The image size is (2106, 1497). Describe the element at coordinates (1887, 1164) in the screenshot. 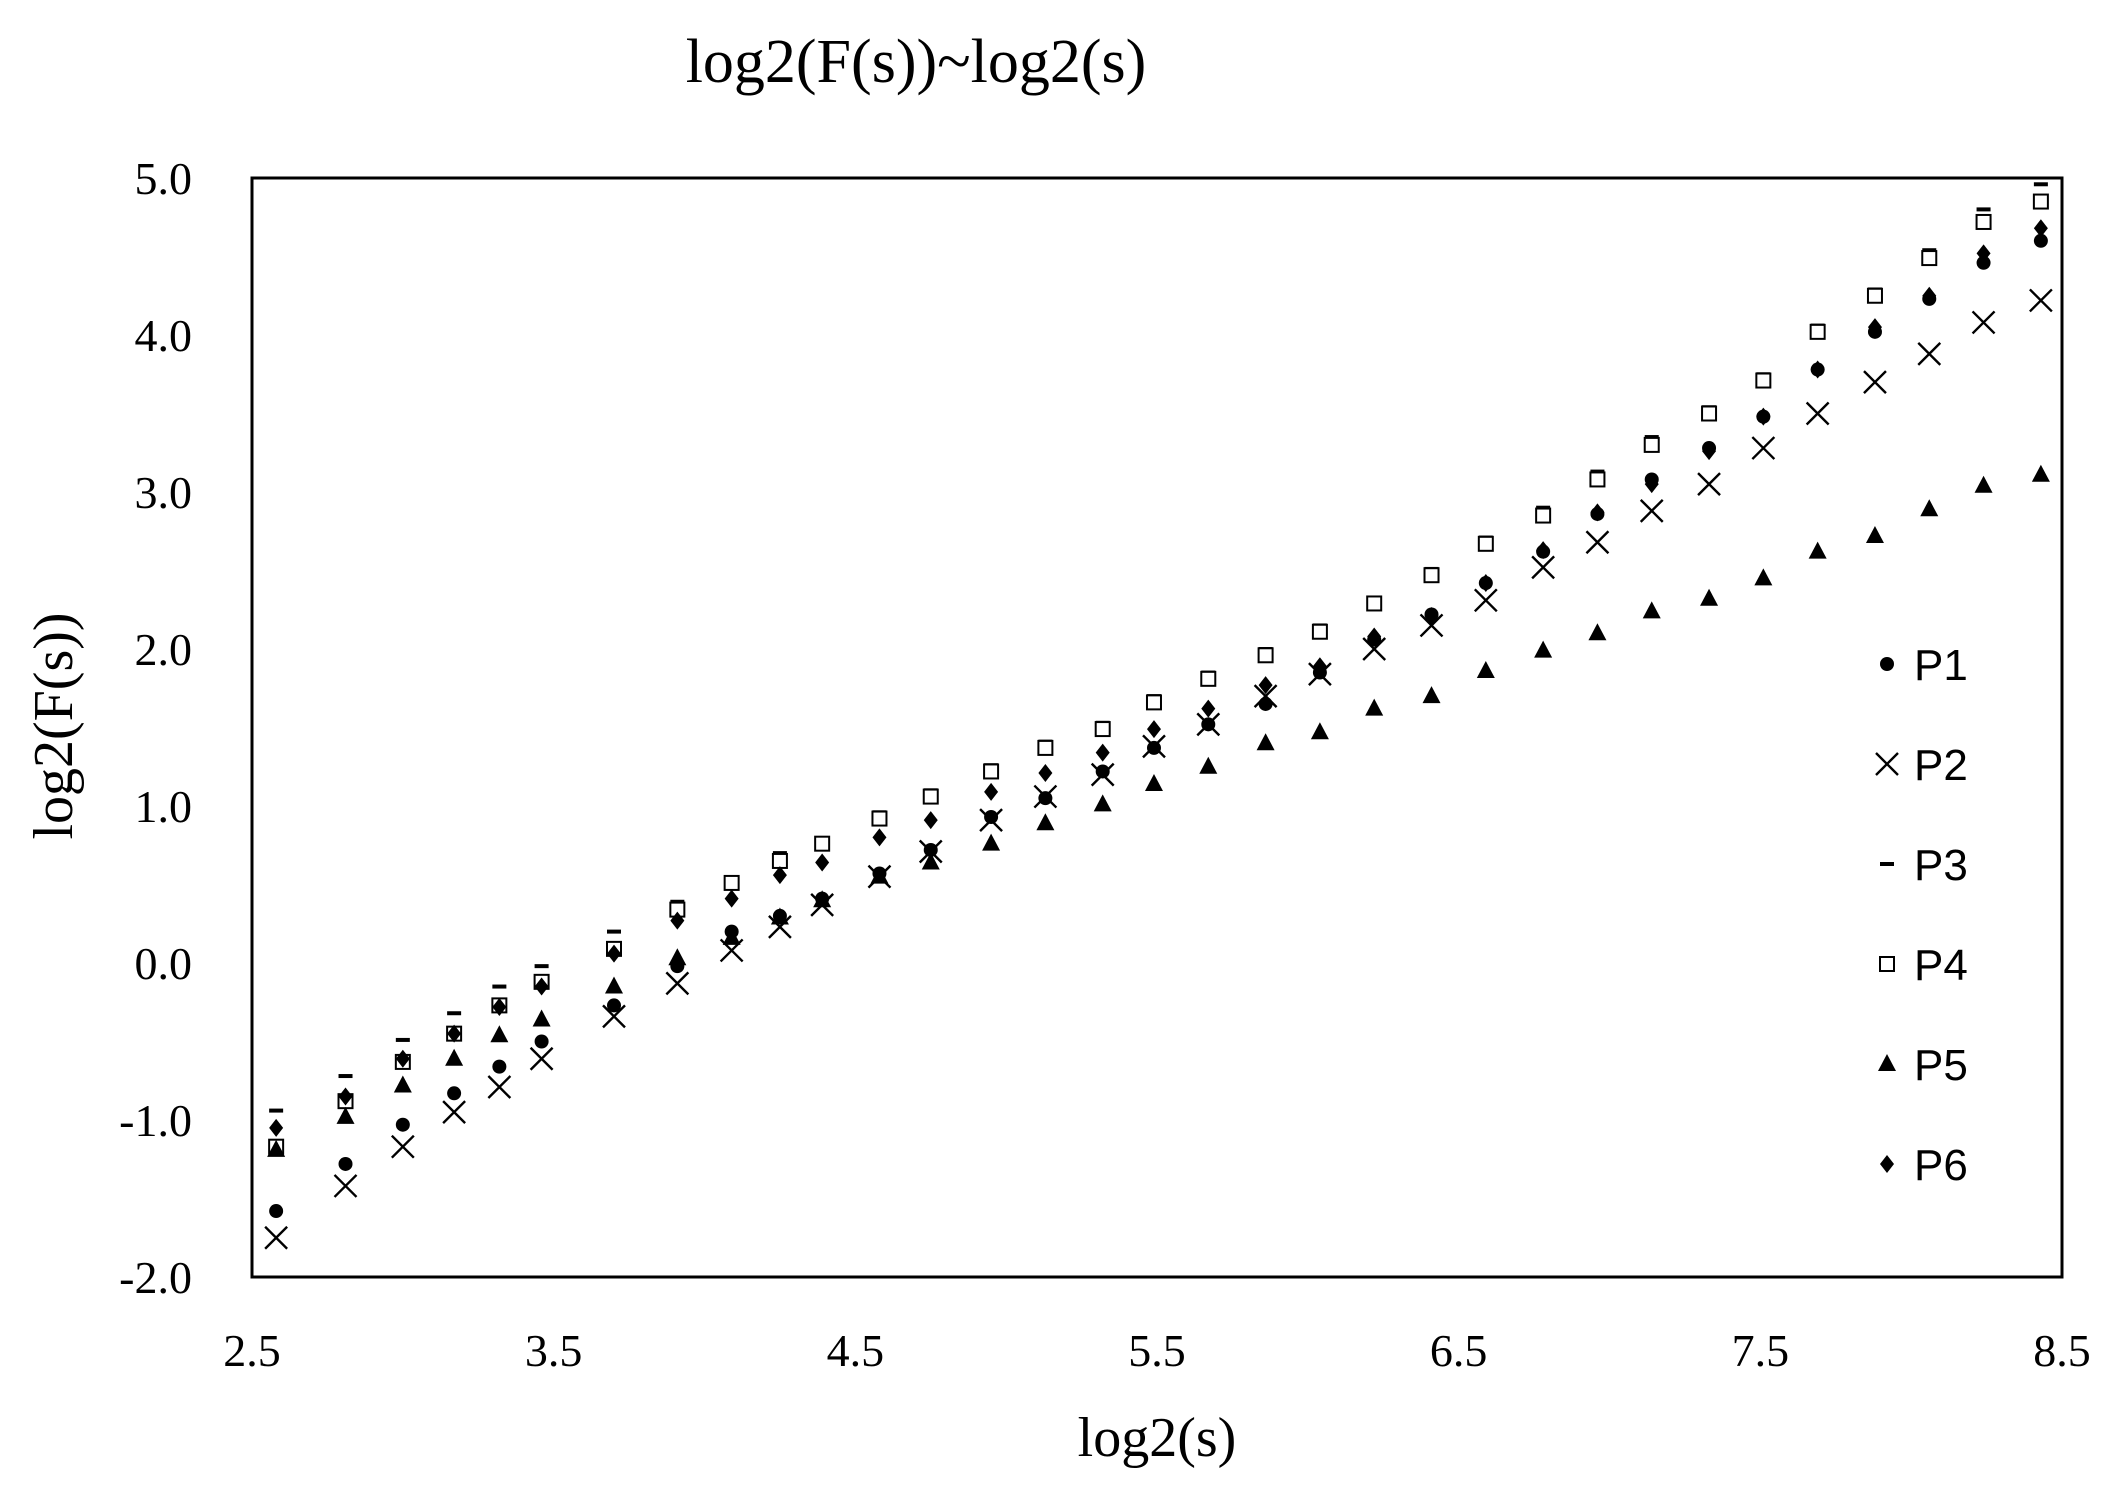

I see `legend-marker-p6` at that location.